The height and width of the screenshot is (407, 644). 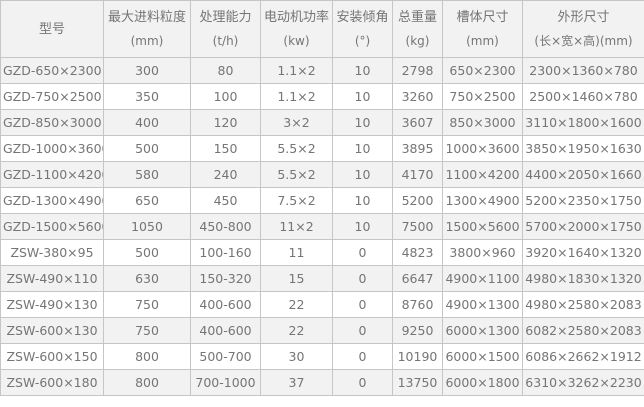 I want to click on table-cell: 150, so click(x=225, y=148).